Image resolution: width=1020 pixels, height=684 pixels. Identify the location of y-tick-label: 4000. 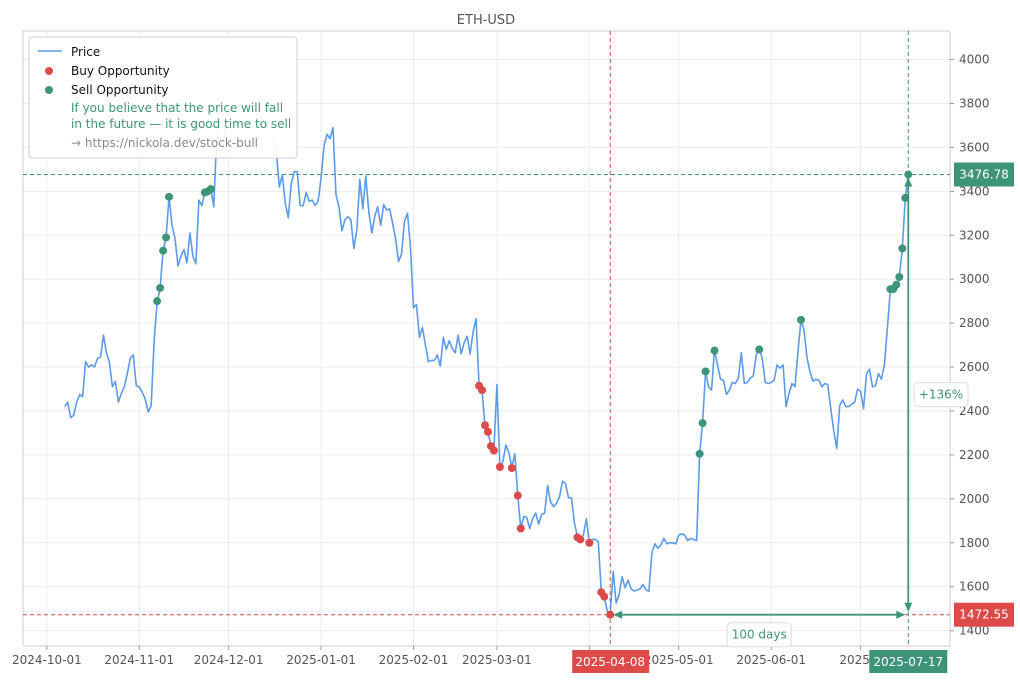
(974, 60).